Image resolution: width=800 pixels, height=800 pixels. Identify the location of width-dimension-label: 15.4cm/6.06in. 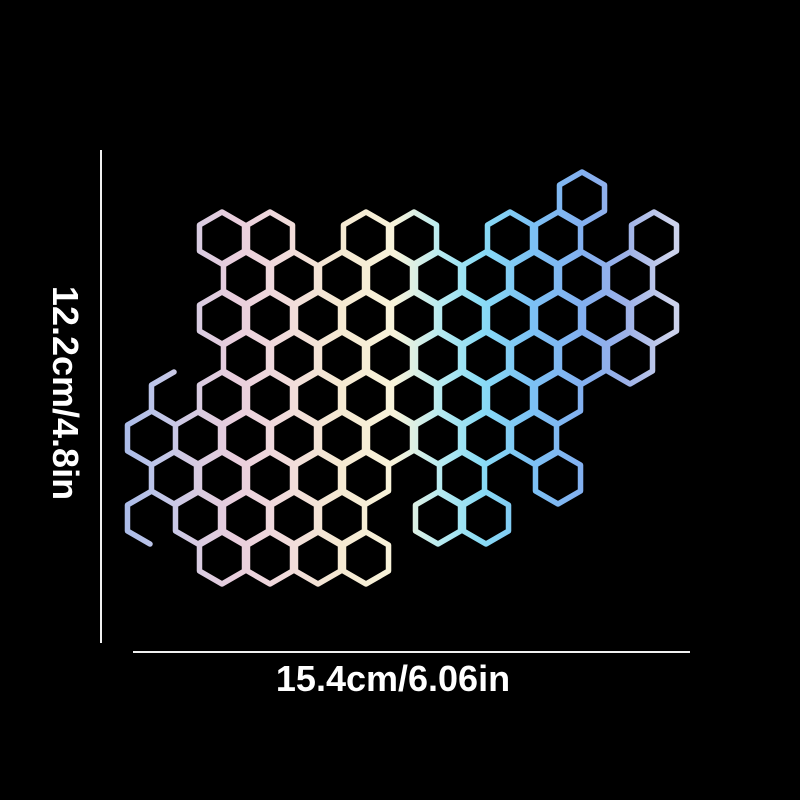
(393, 678).